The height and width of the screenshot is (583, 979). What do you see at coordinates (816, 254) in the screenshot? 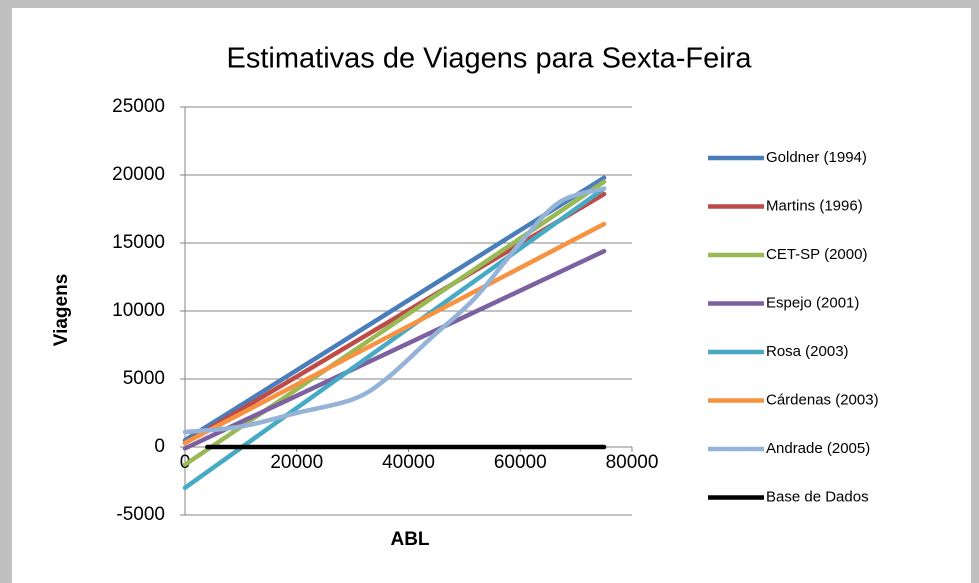
I see `legend-label: CET-SP (2000)` at bounding box center [816, 254].